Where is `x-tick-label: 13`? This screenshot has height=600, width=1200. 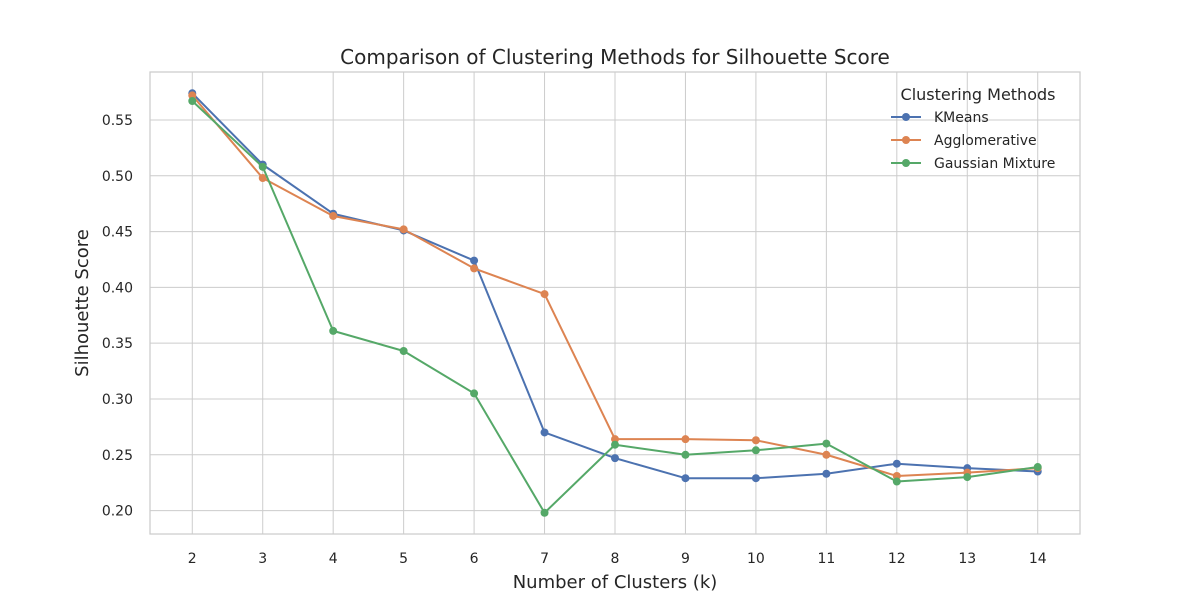 x-tick-label: 13 is located at coordinates (967, 559).